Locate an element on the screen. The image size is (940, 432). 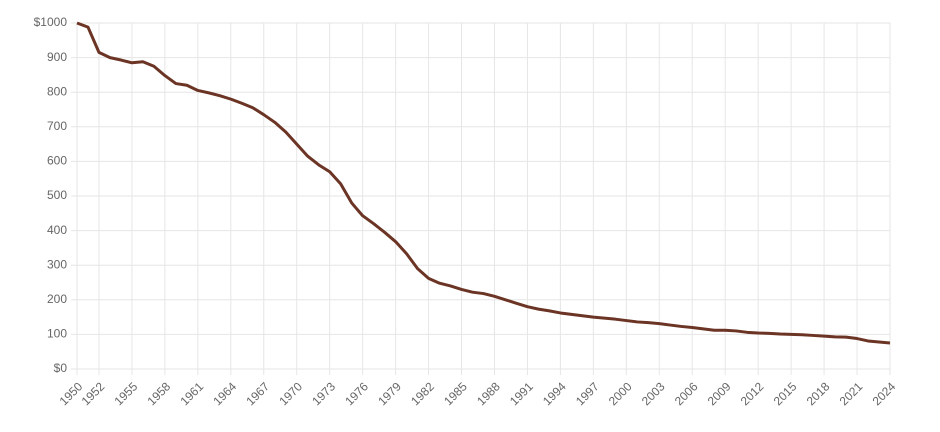
x-tick-label: 1976 is located at coordinates (356, 393).